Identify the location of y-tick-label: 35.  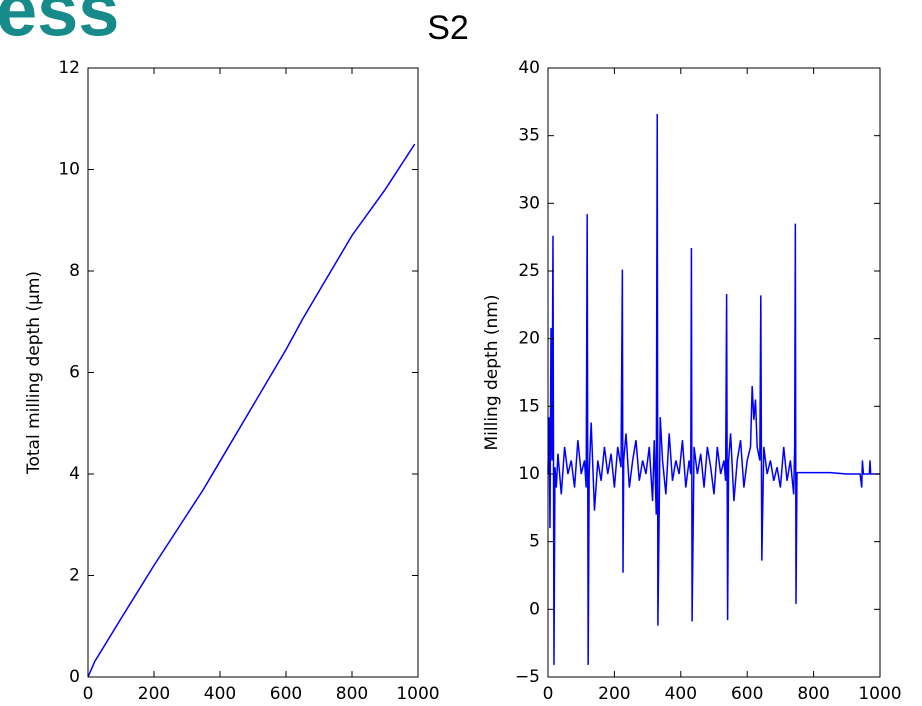
(529, 136).